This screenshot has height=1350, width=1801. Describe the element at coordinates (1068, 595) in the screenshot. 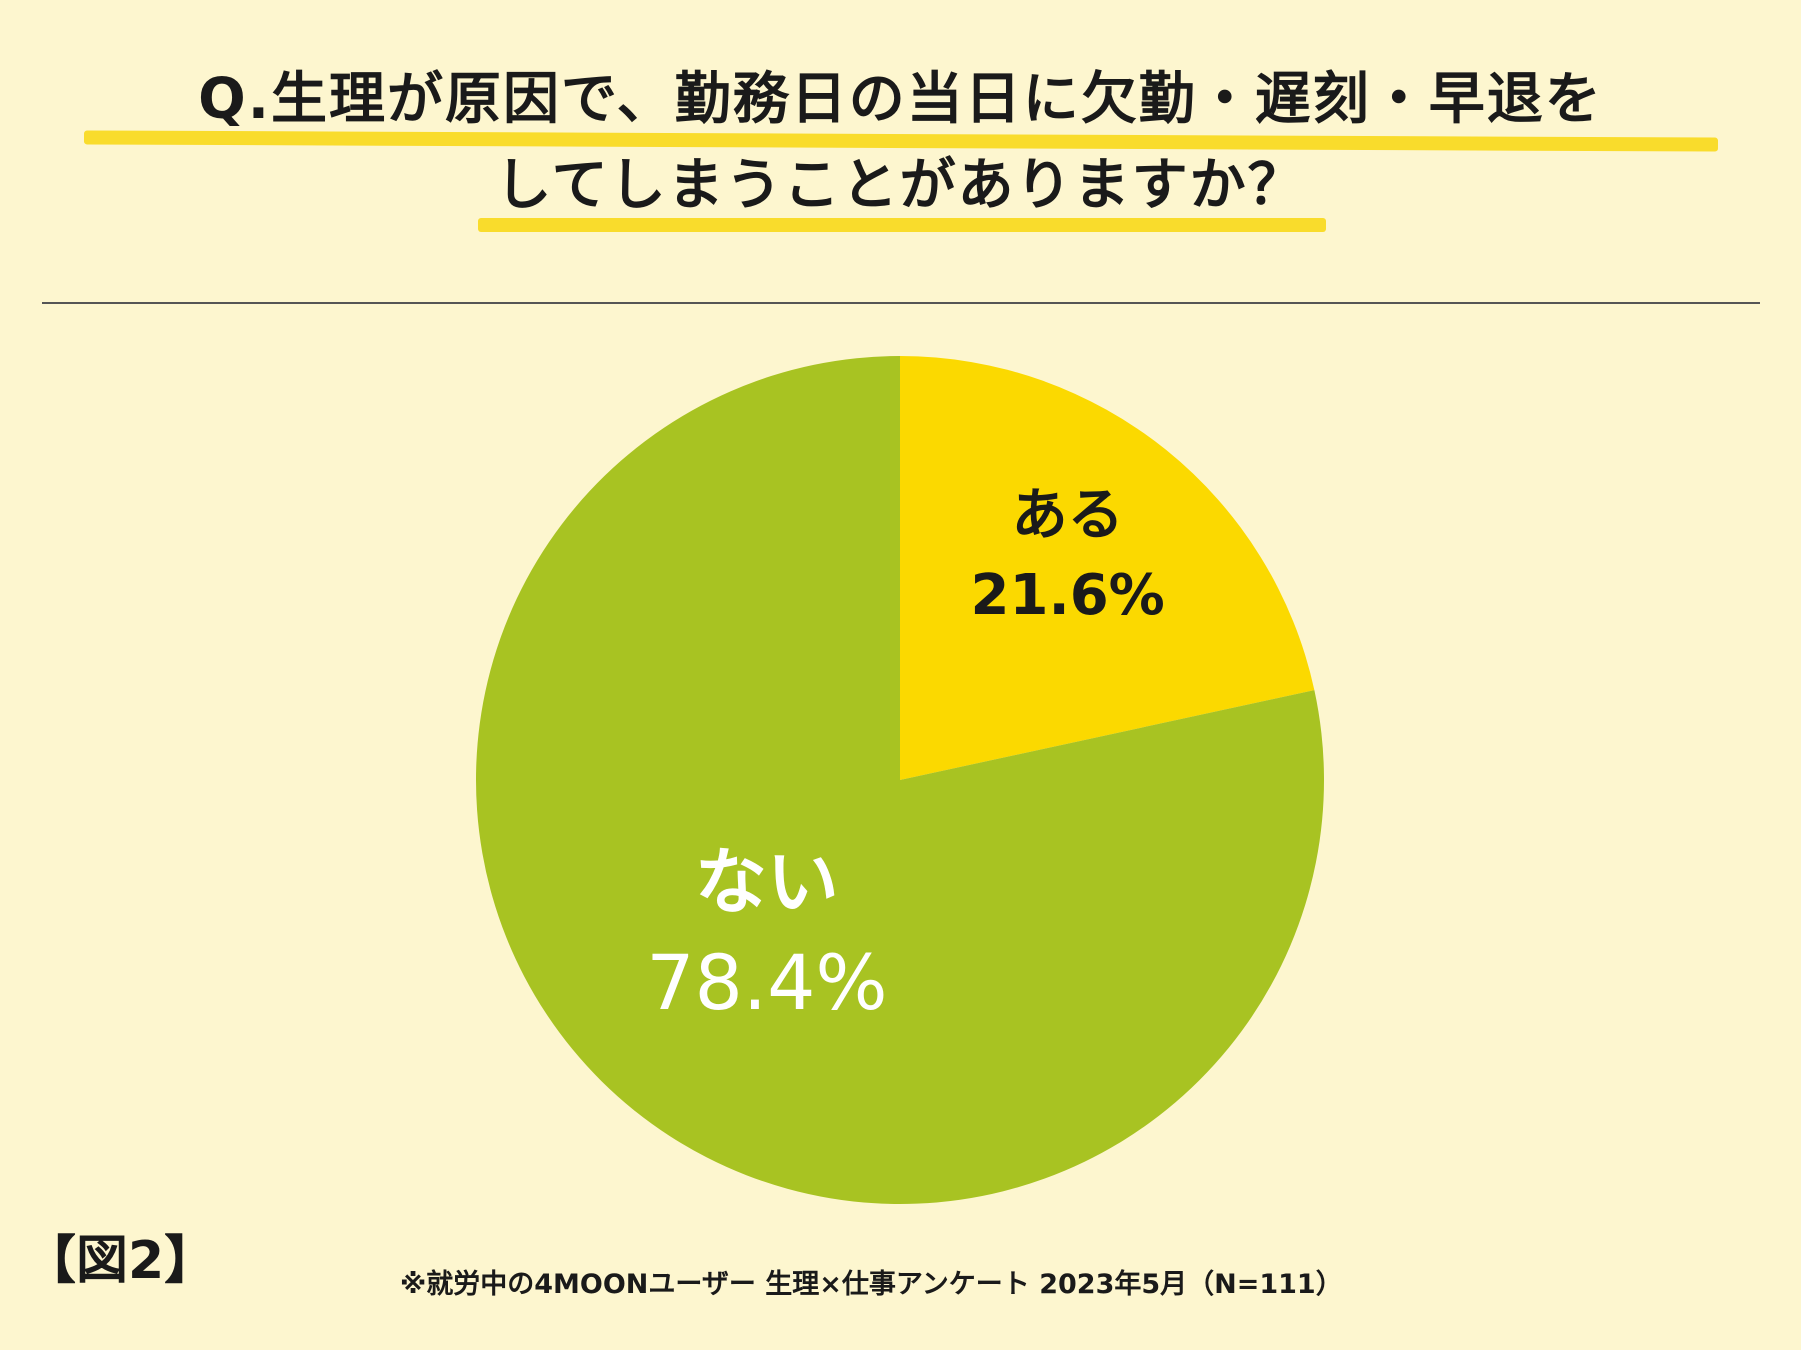

I see `slice-value-1: 21.6%` at that location.